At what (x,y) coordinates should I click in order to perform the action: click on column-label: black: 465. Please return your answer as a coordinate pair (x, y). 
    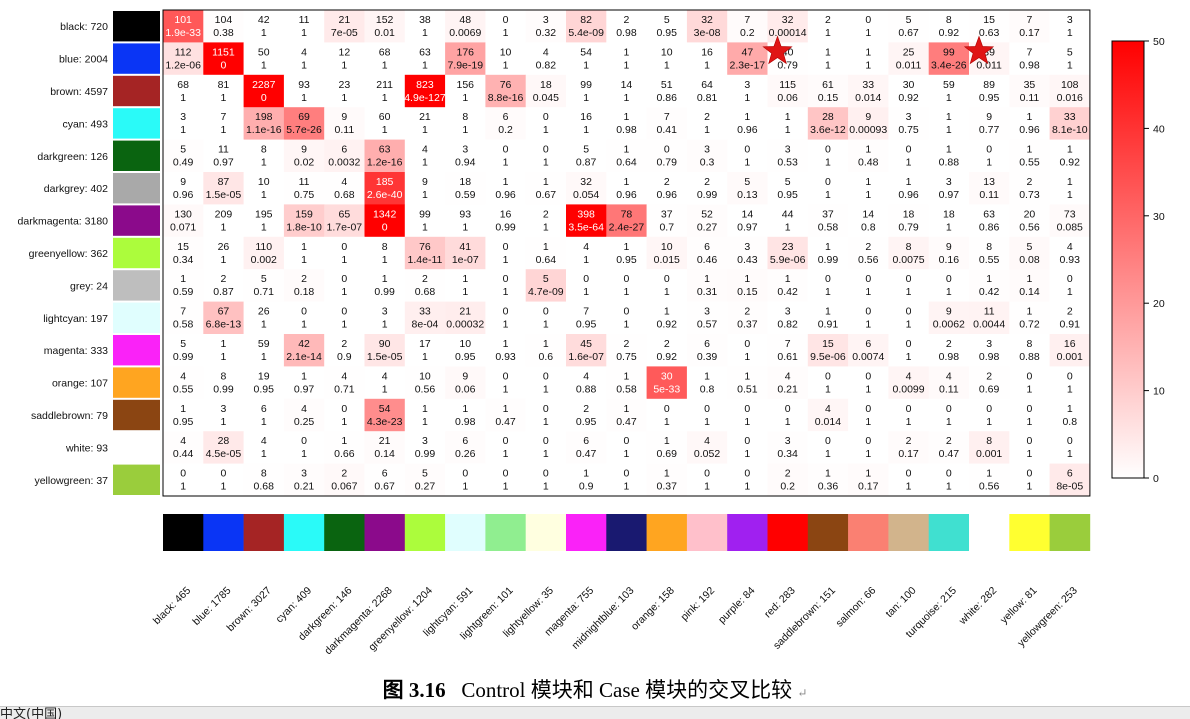
    Looking at the image, I should click on (172, 606).